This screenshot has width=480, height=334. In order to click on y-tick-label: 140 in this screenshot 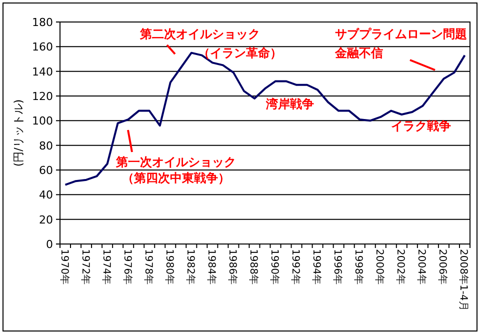, I will do `click(42, 71)`.